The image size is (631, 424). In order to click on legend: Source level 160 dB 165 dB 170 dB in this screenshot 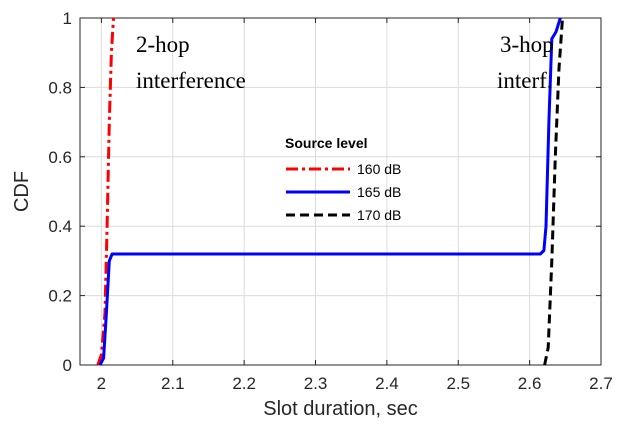, I will do `click(343, 179)`.